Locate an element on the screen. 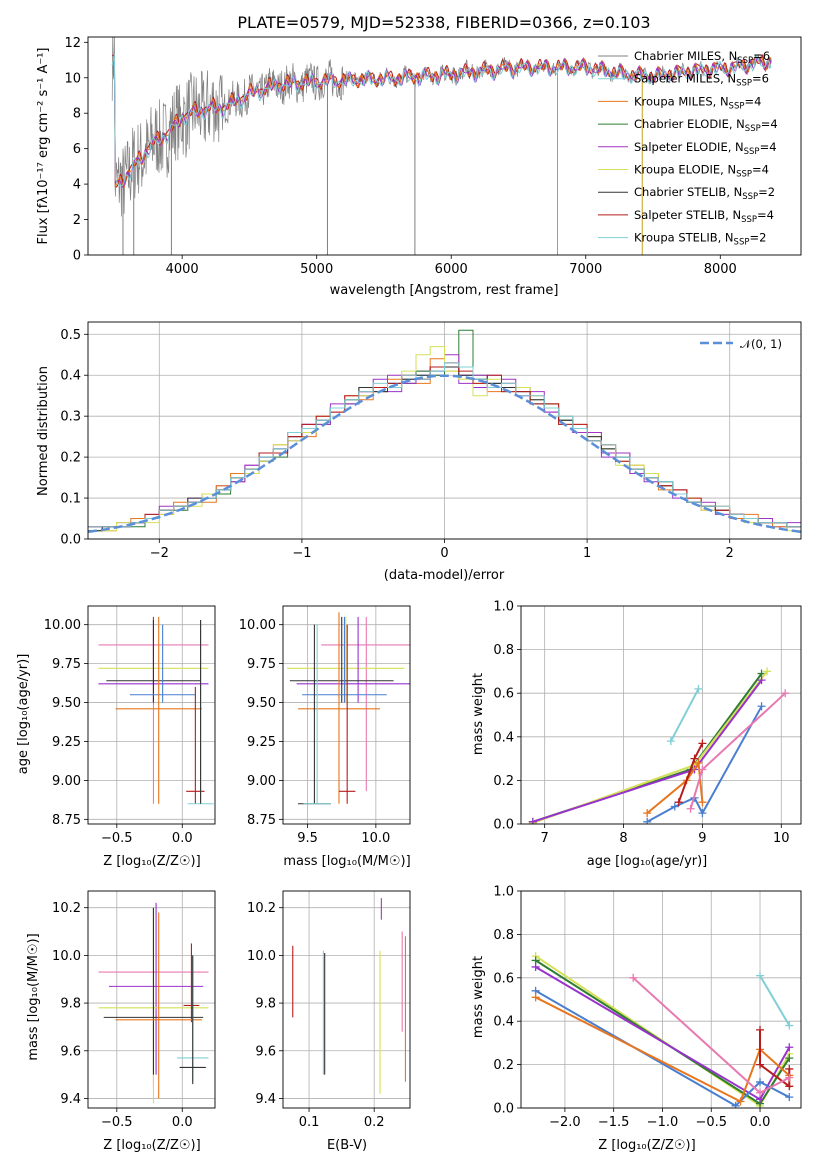 Image resolution: width=819 pixels, height=1170 pixels. panel-5-frame is located at coordinates (151, 999).